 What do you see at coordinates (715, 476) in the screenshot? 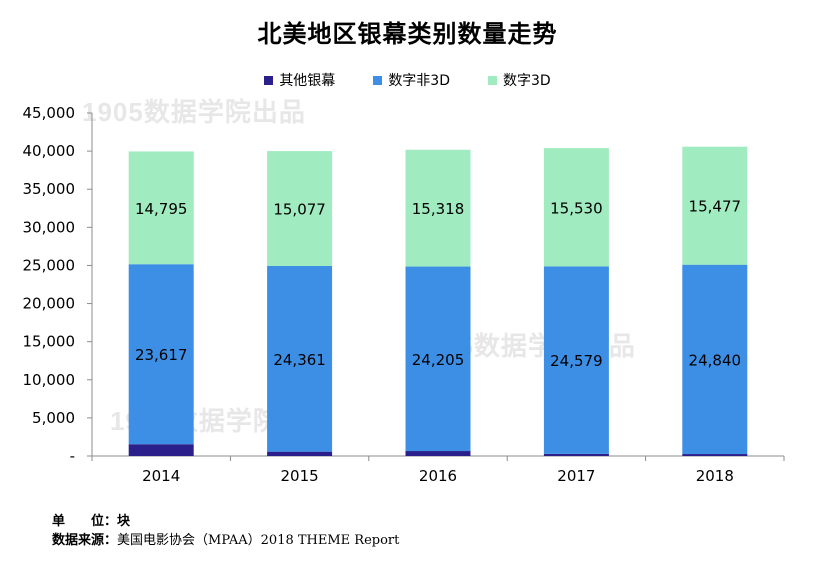
I see `x-tick-label: 2018` at bounding box center [715, 476].